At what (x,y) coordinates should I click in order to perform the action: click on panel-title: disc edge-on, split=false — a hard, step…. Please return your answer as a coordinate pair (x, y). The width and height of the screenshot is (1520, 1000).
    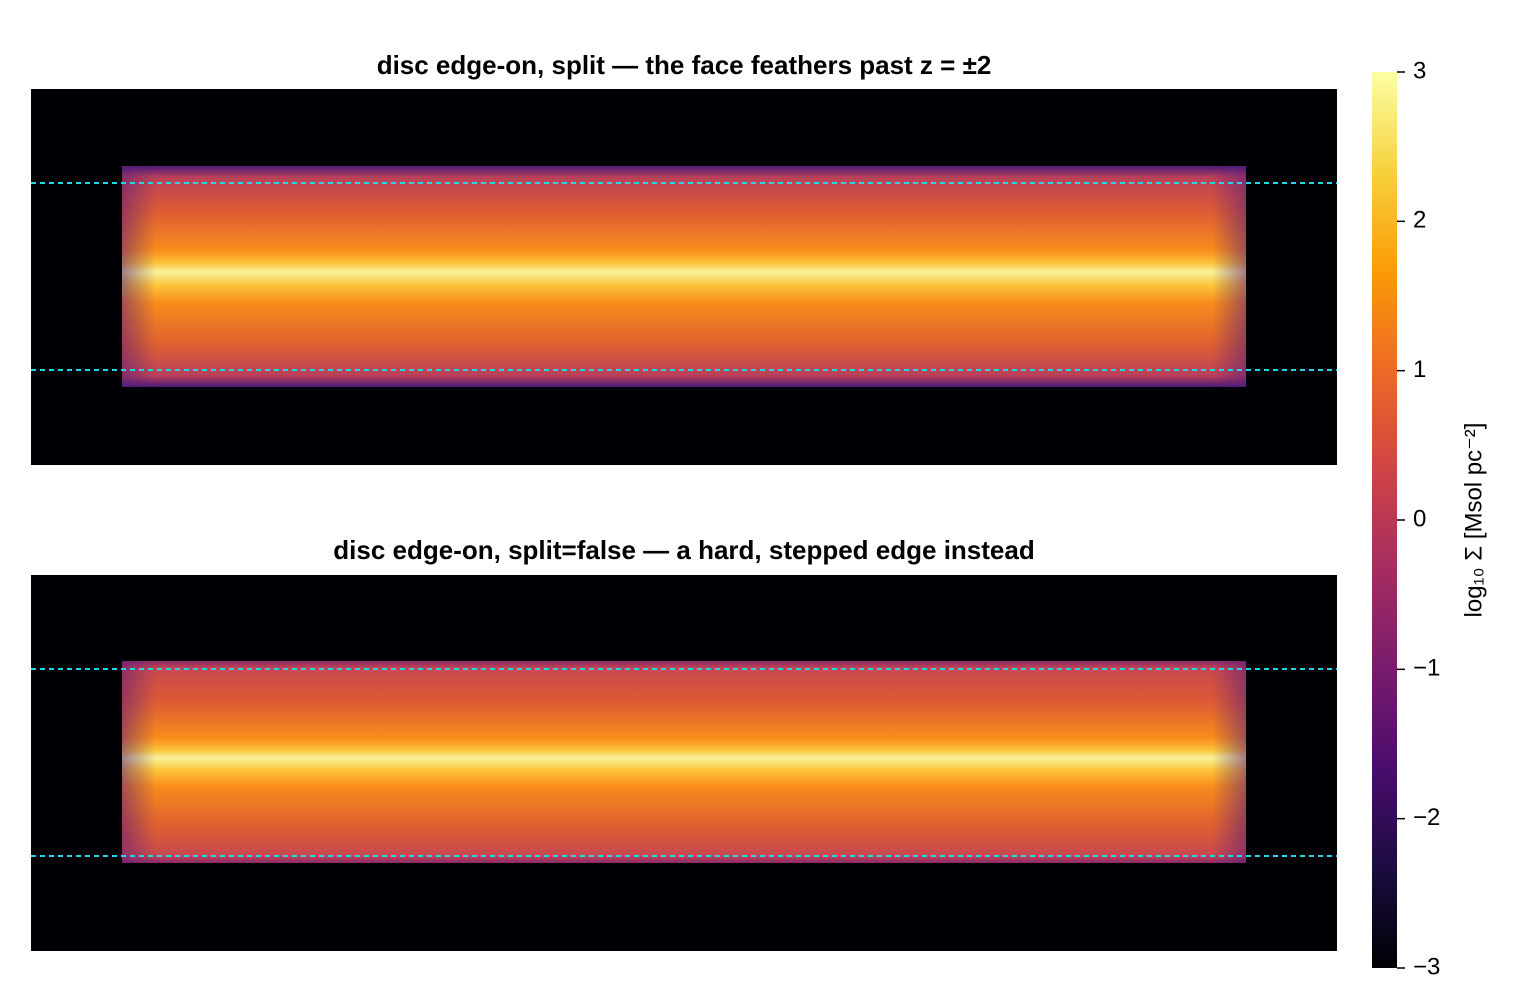
    Looking at the image, I should click on (683, 550).